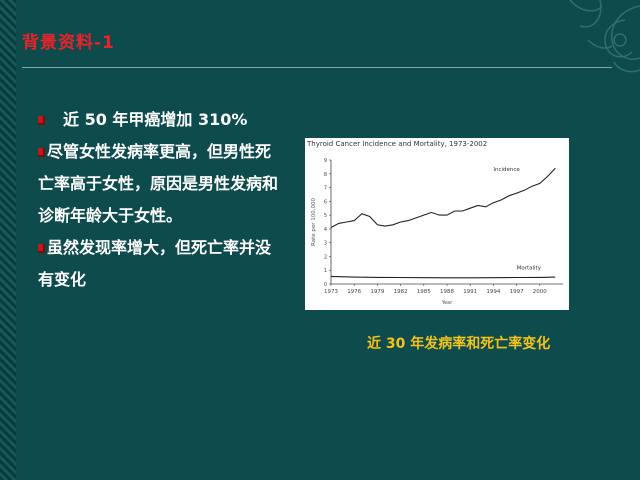 The height and width of the screenshot is (480, 640). I want to click on left-decorative-strip, so click(8, 240).